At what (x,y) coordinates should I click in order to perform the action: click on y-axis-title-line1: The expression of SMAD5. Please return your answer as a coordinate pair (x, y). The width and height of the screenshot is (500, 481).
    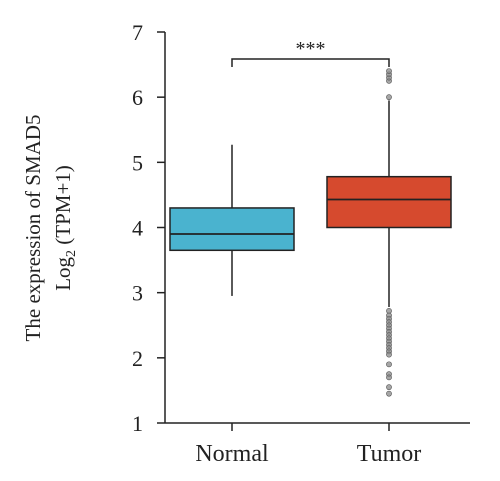
    Looking at the image, I should click on (33, 228).